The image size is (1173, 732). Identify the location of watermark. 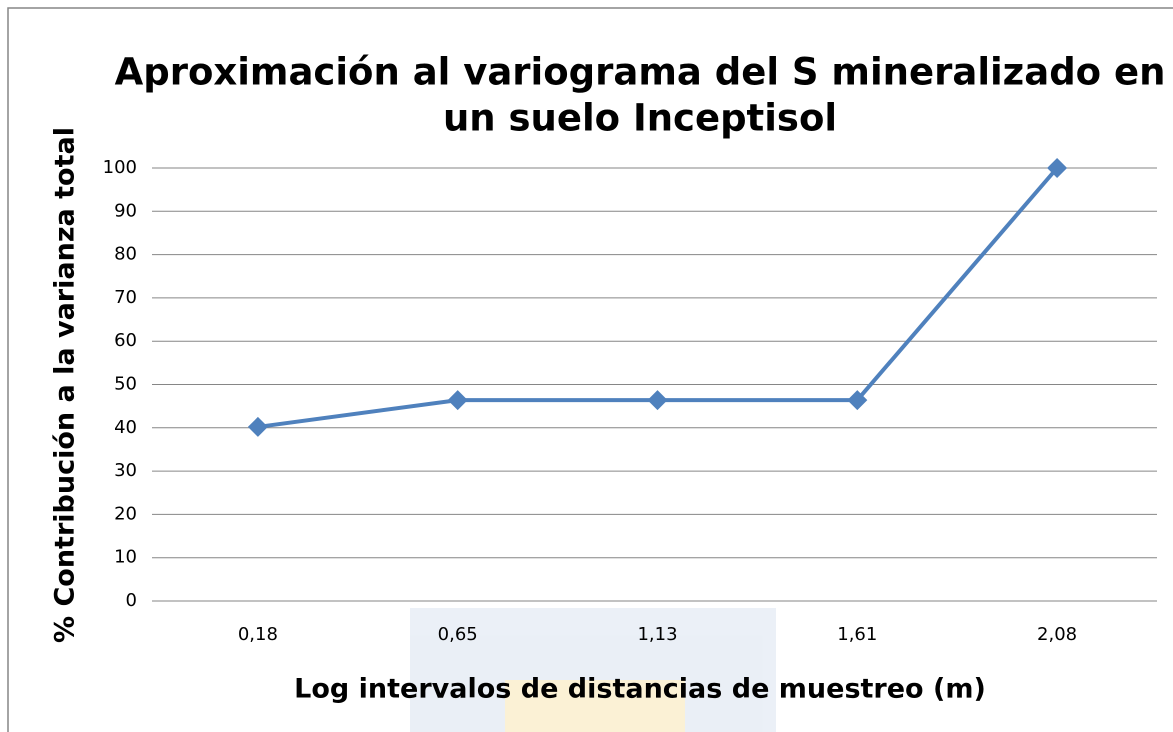
(593, 670).